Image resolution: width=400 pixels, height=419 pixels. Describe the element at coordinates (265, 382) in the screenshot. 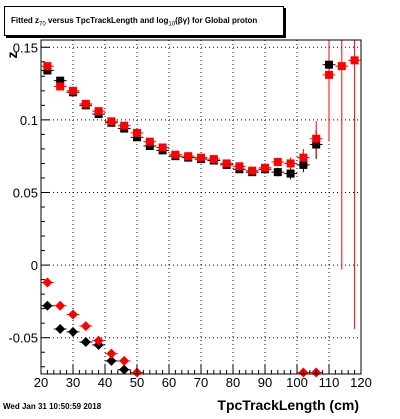

I see `x-tick-label: 90` at that location.